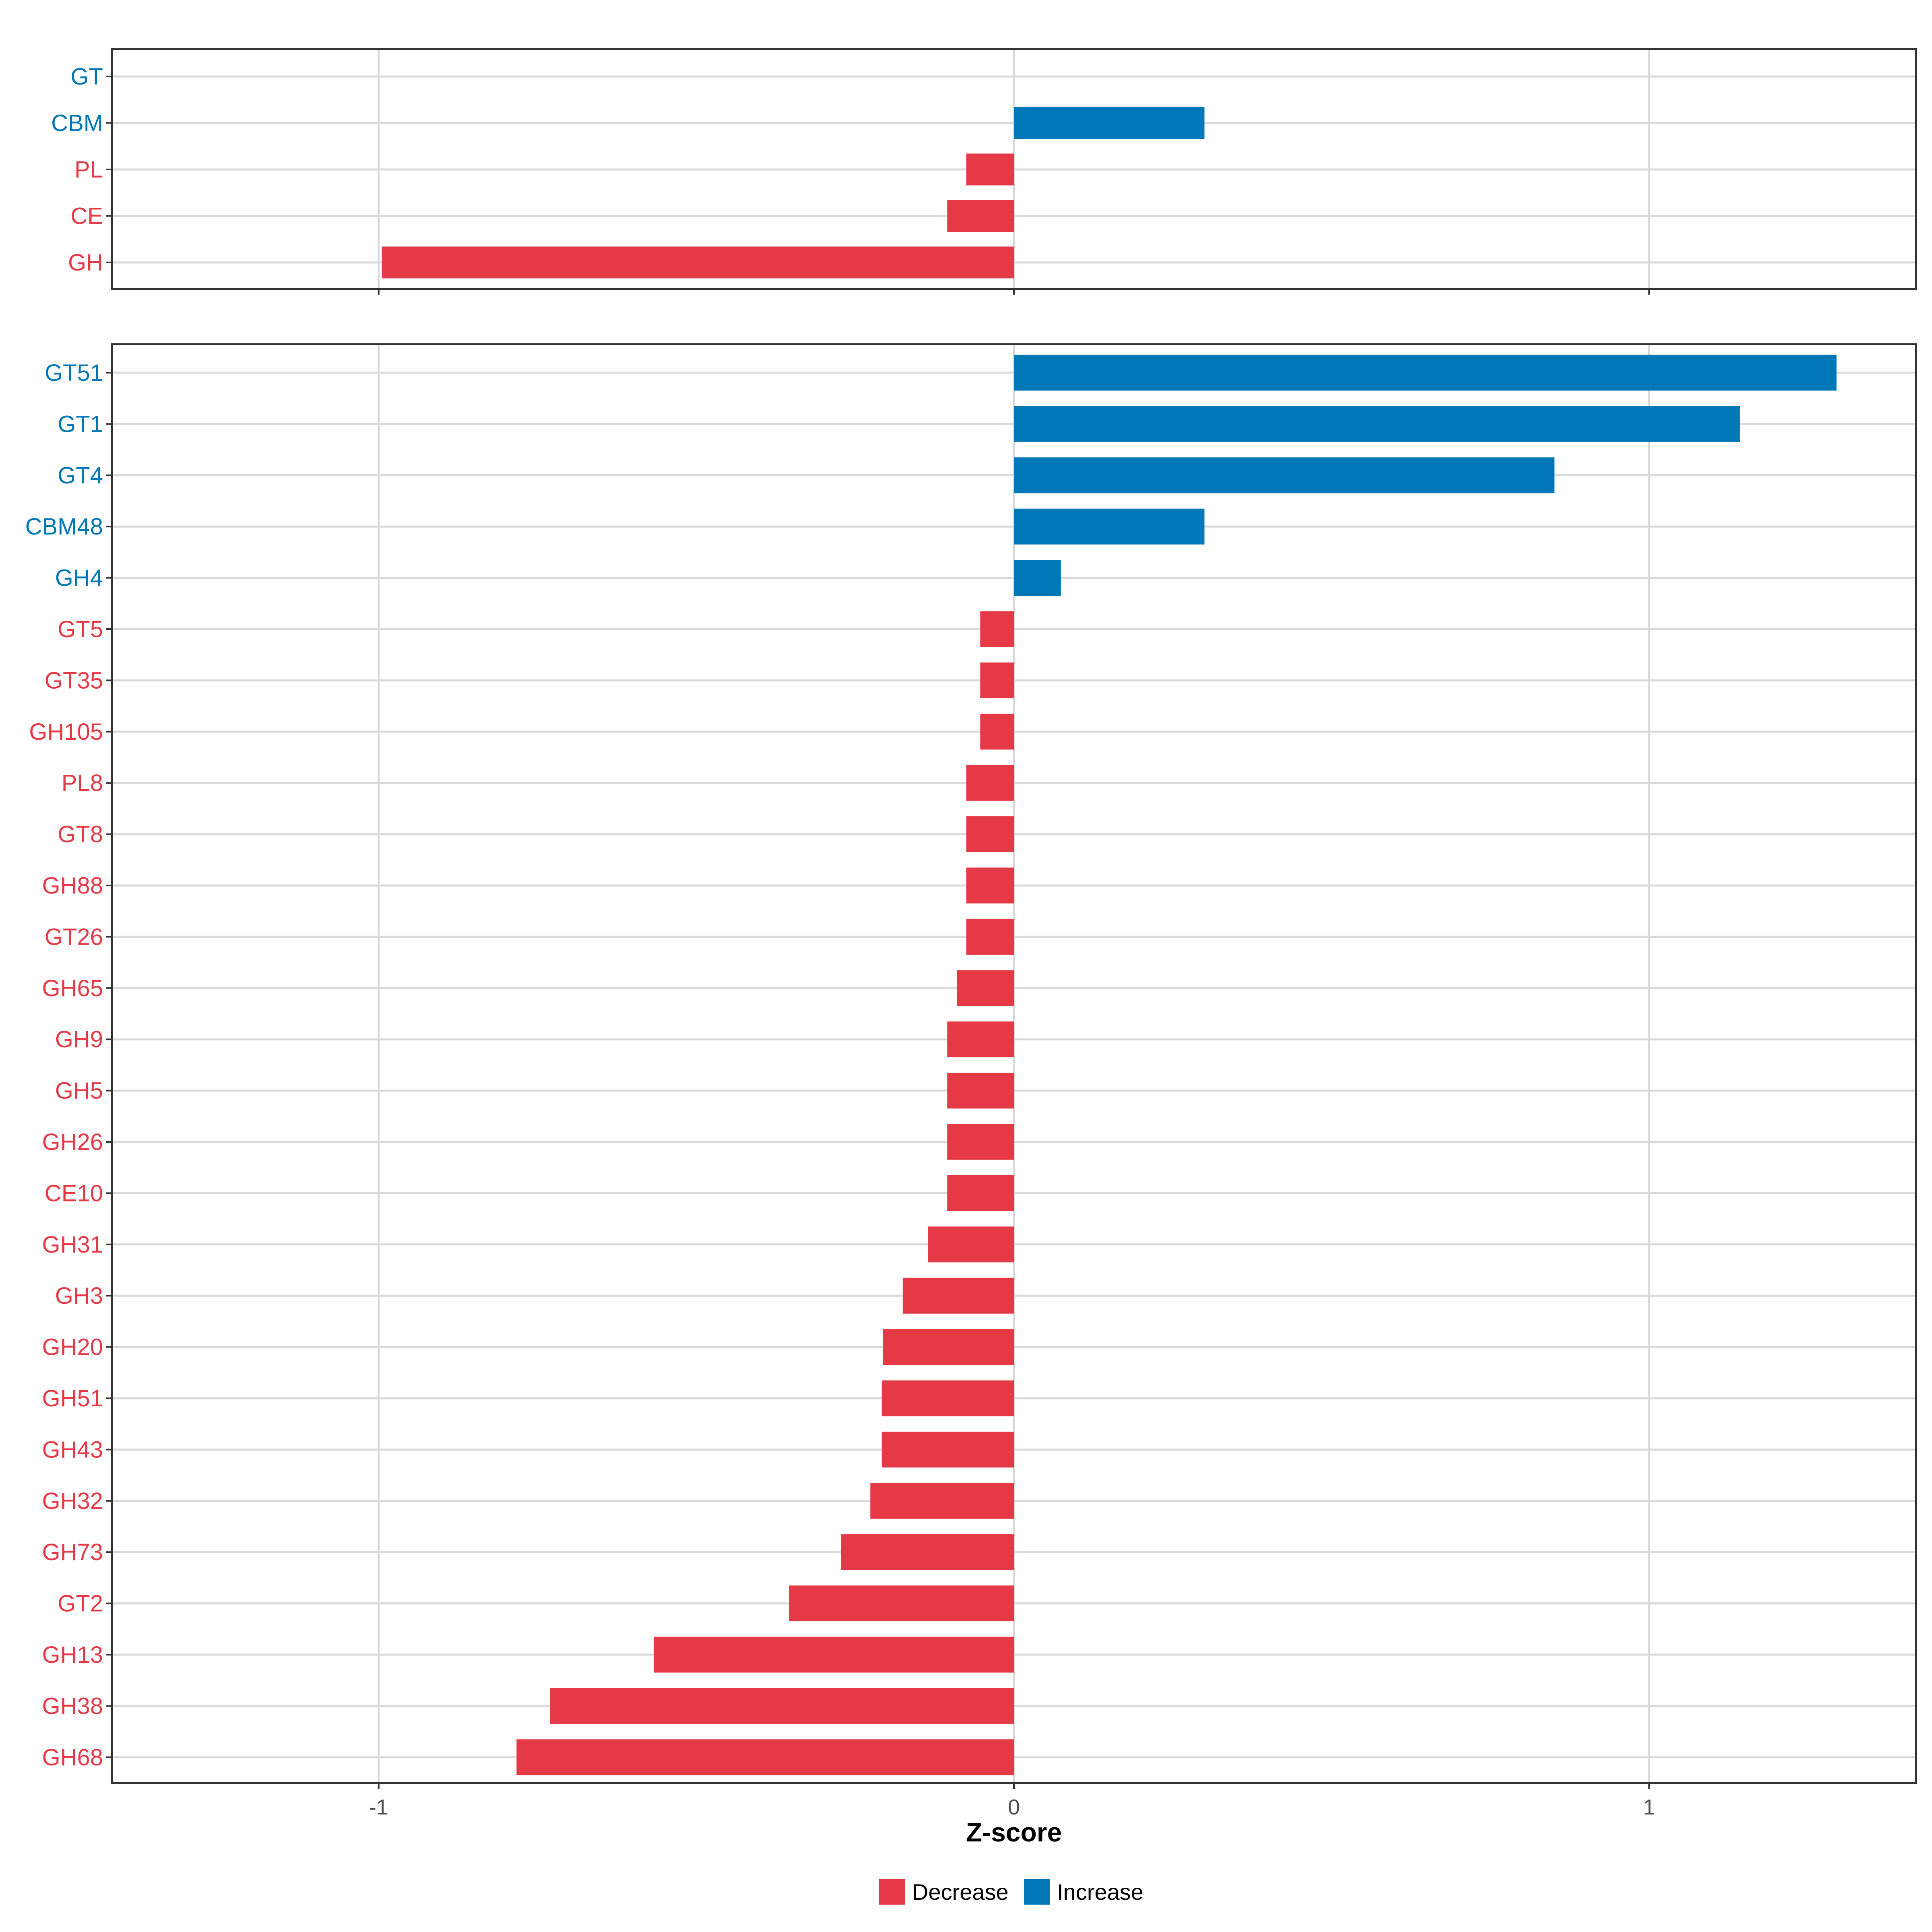 Image resolution: width=1932 pixels, height=1932 pixels. I want to click on category-label-GH4: GH4, so click(79, 578).